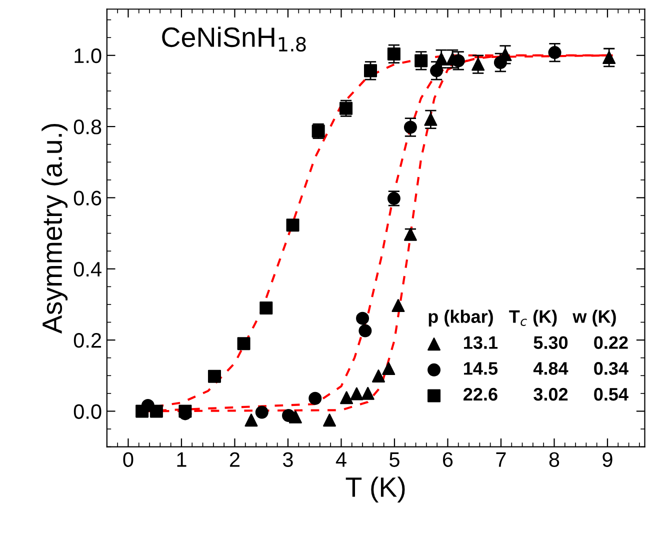  Describe the element at coordinates (55, 229) in the screenshot. I see `y-axis-title: Asymmetry (a.u.)` at that location.